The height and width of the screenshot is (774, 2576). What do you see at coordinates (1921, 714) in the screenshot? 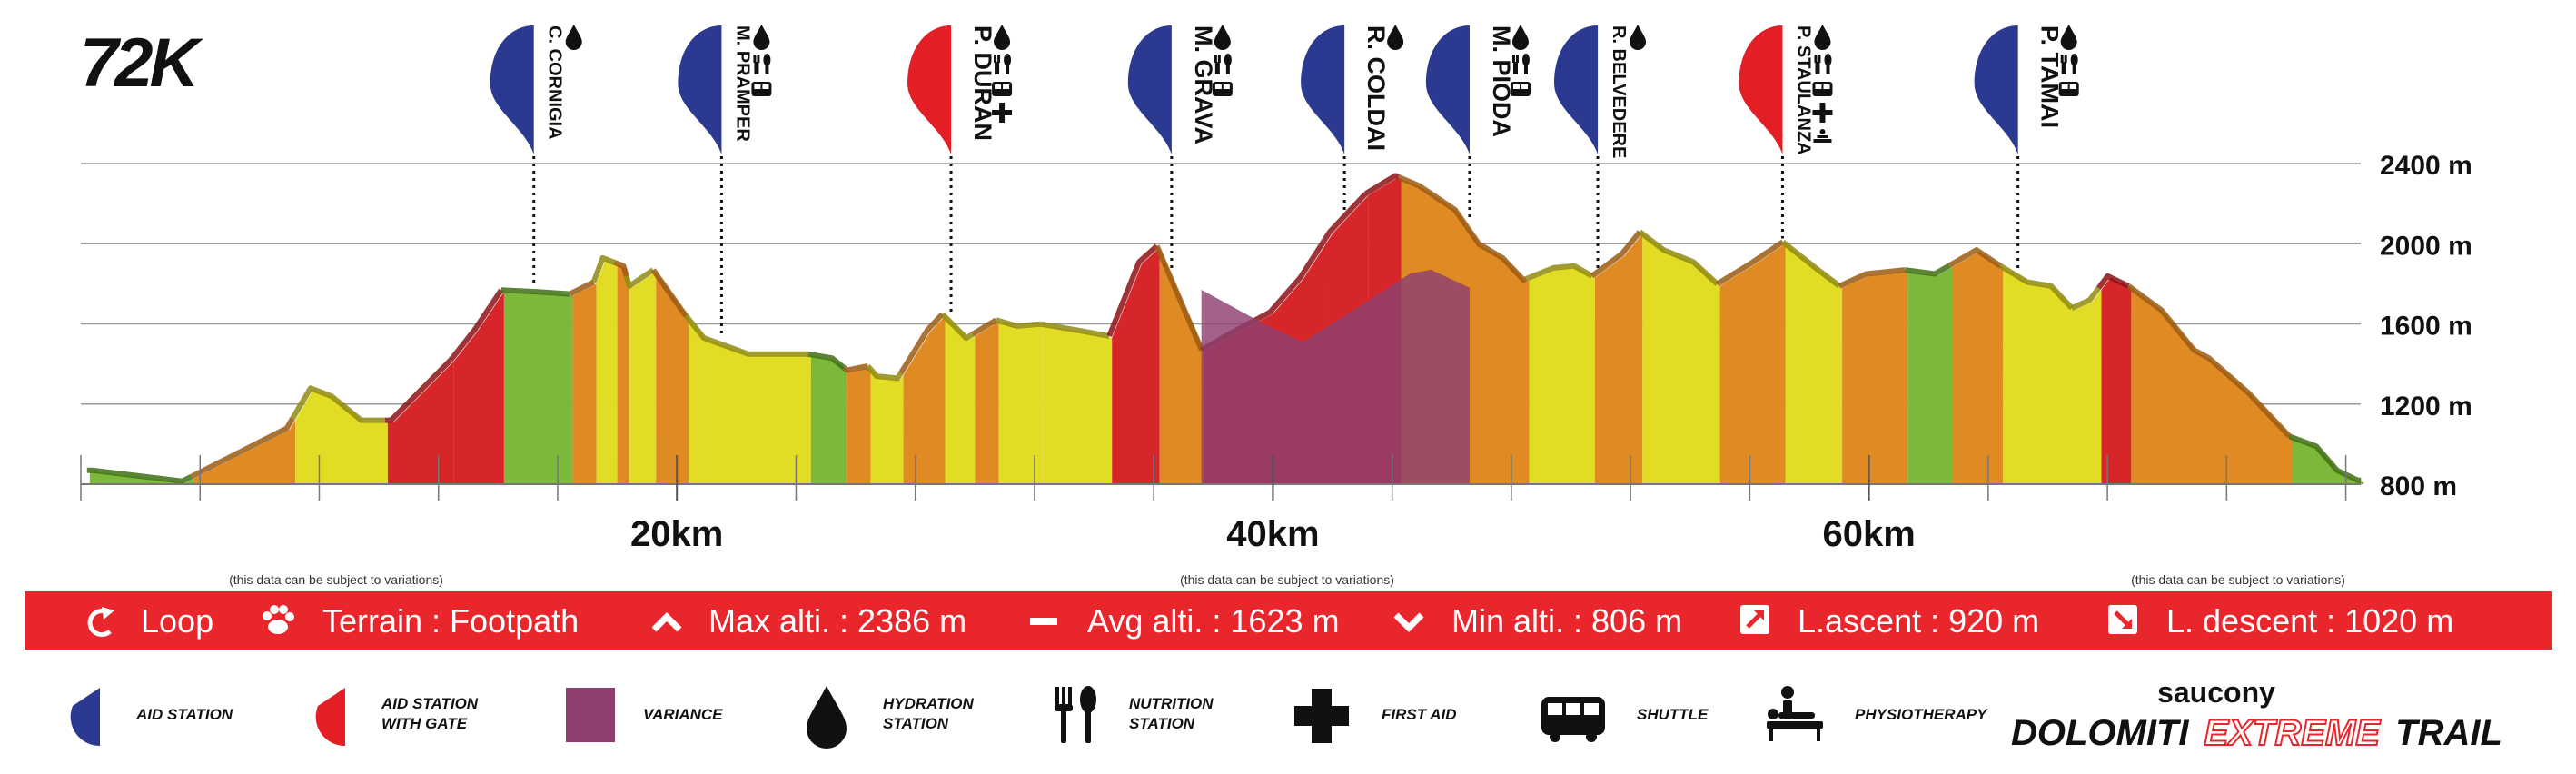
I see `legend-physiotherapy: PHYSIOTHERAPY` at bounding box center [1921, 714].